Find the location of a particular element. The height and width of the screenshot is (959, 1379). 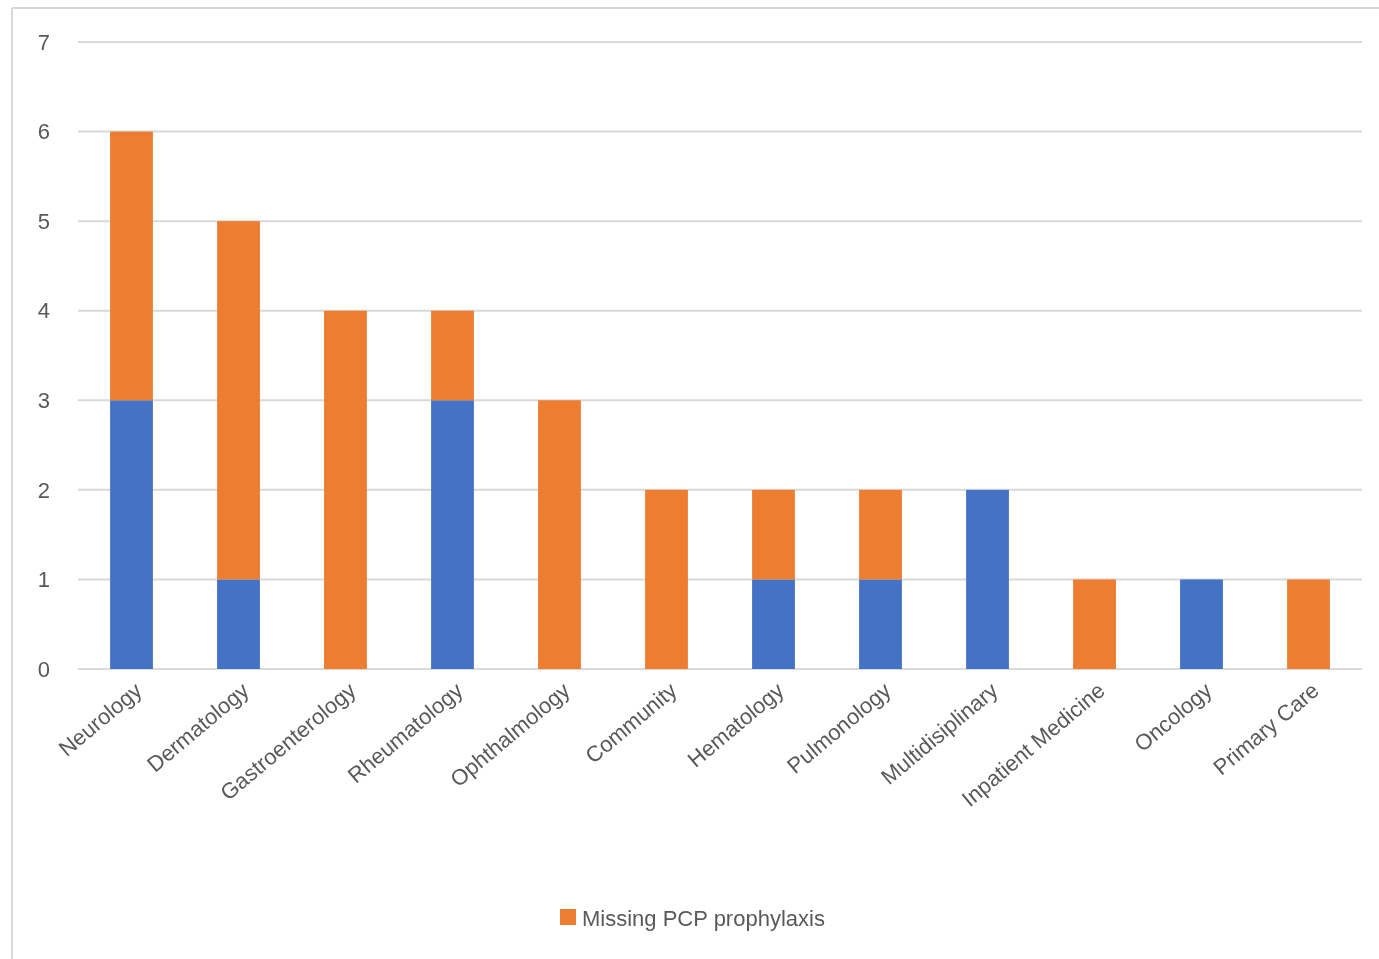

y-tick-label: 0 is located at coordinates (43, 669).